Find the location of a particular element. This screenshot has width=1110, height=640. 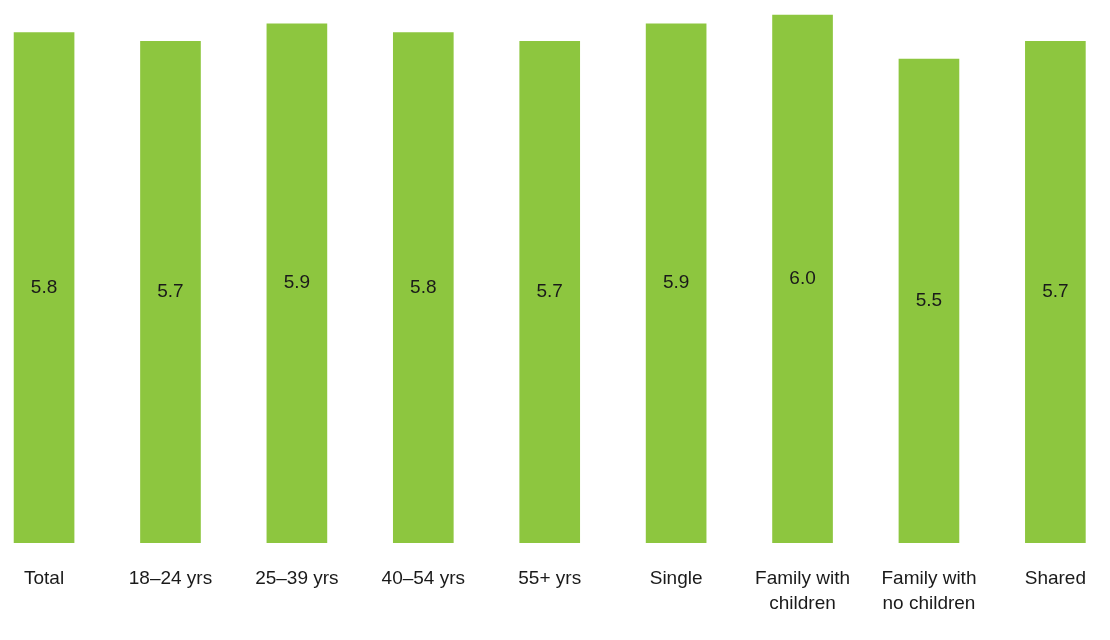

x-tick-label: 40–54 yrs is located at coordinates (423, 578).